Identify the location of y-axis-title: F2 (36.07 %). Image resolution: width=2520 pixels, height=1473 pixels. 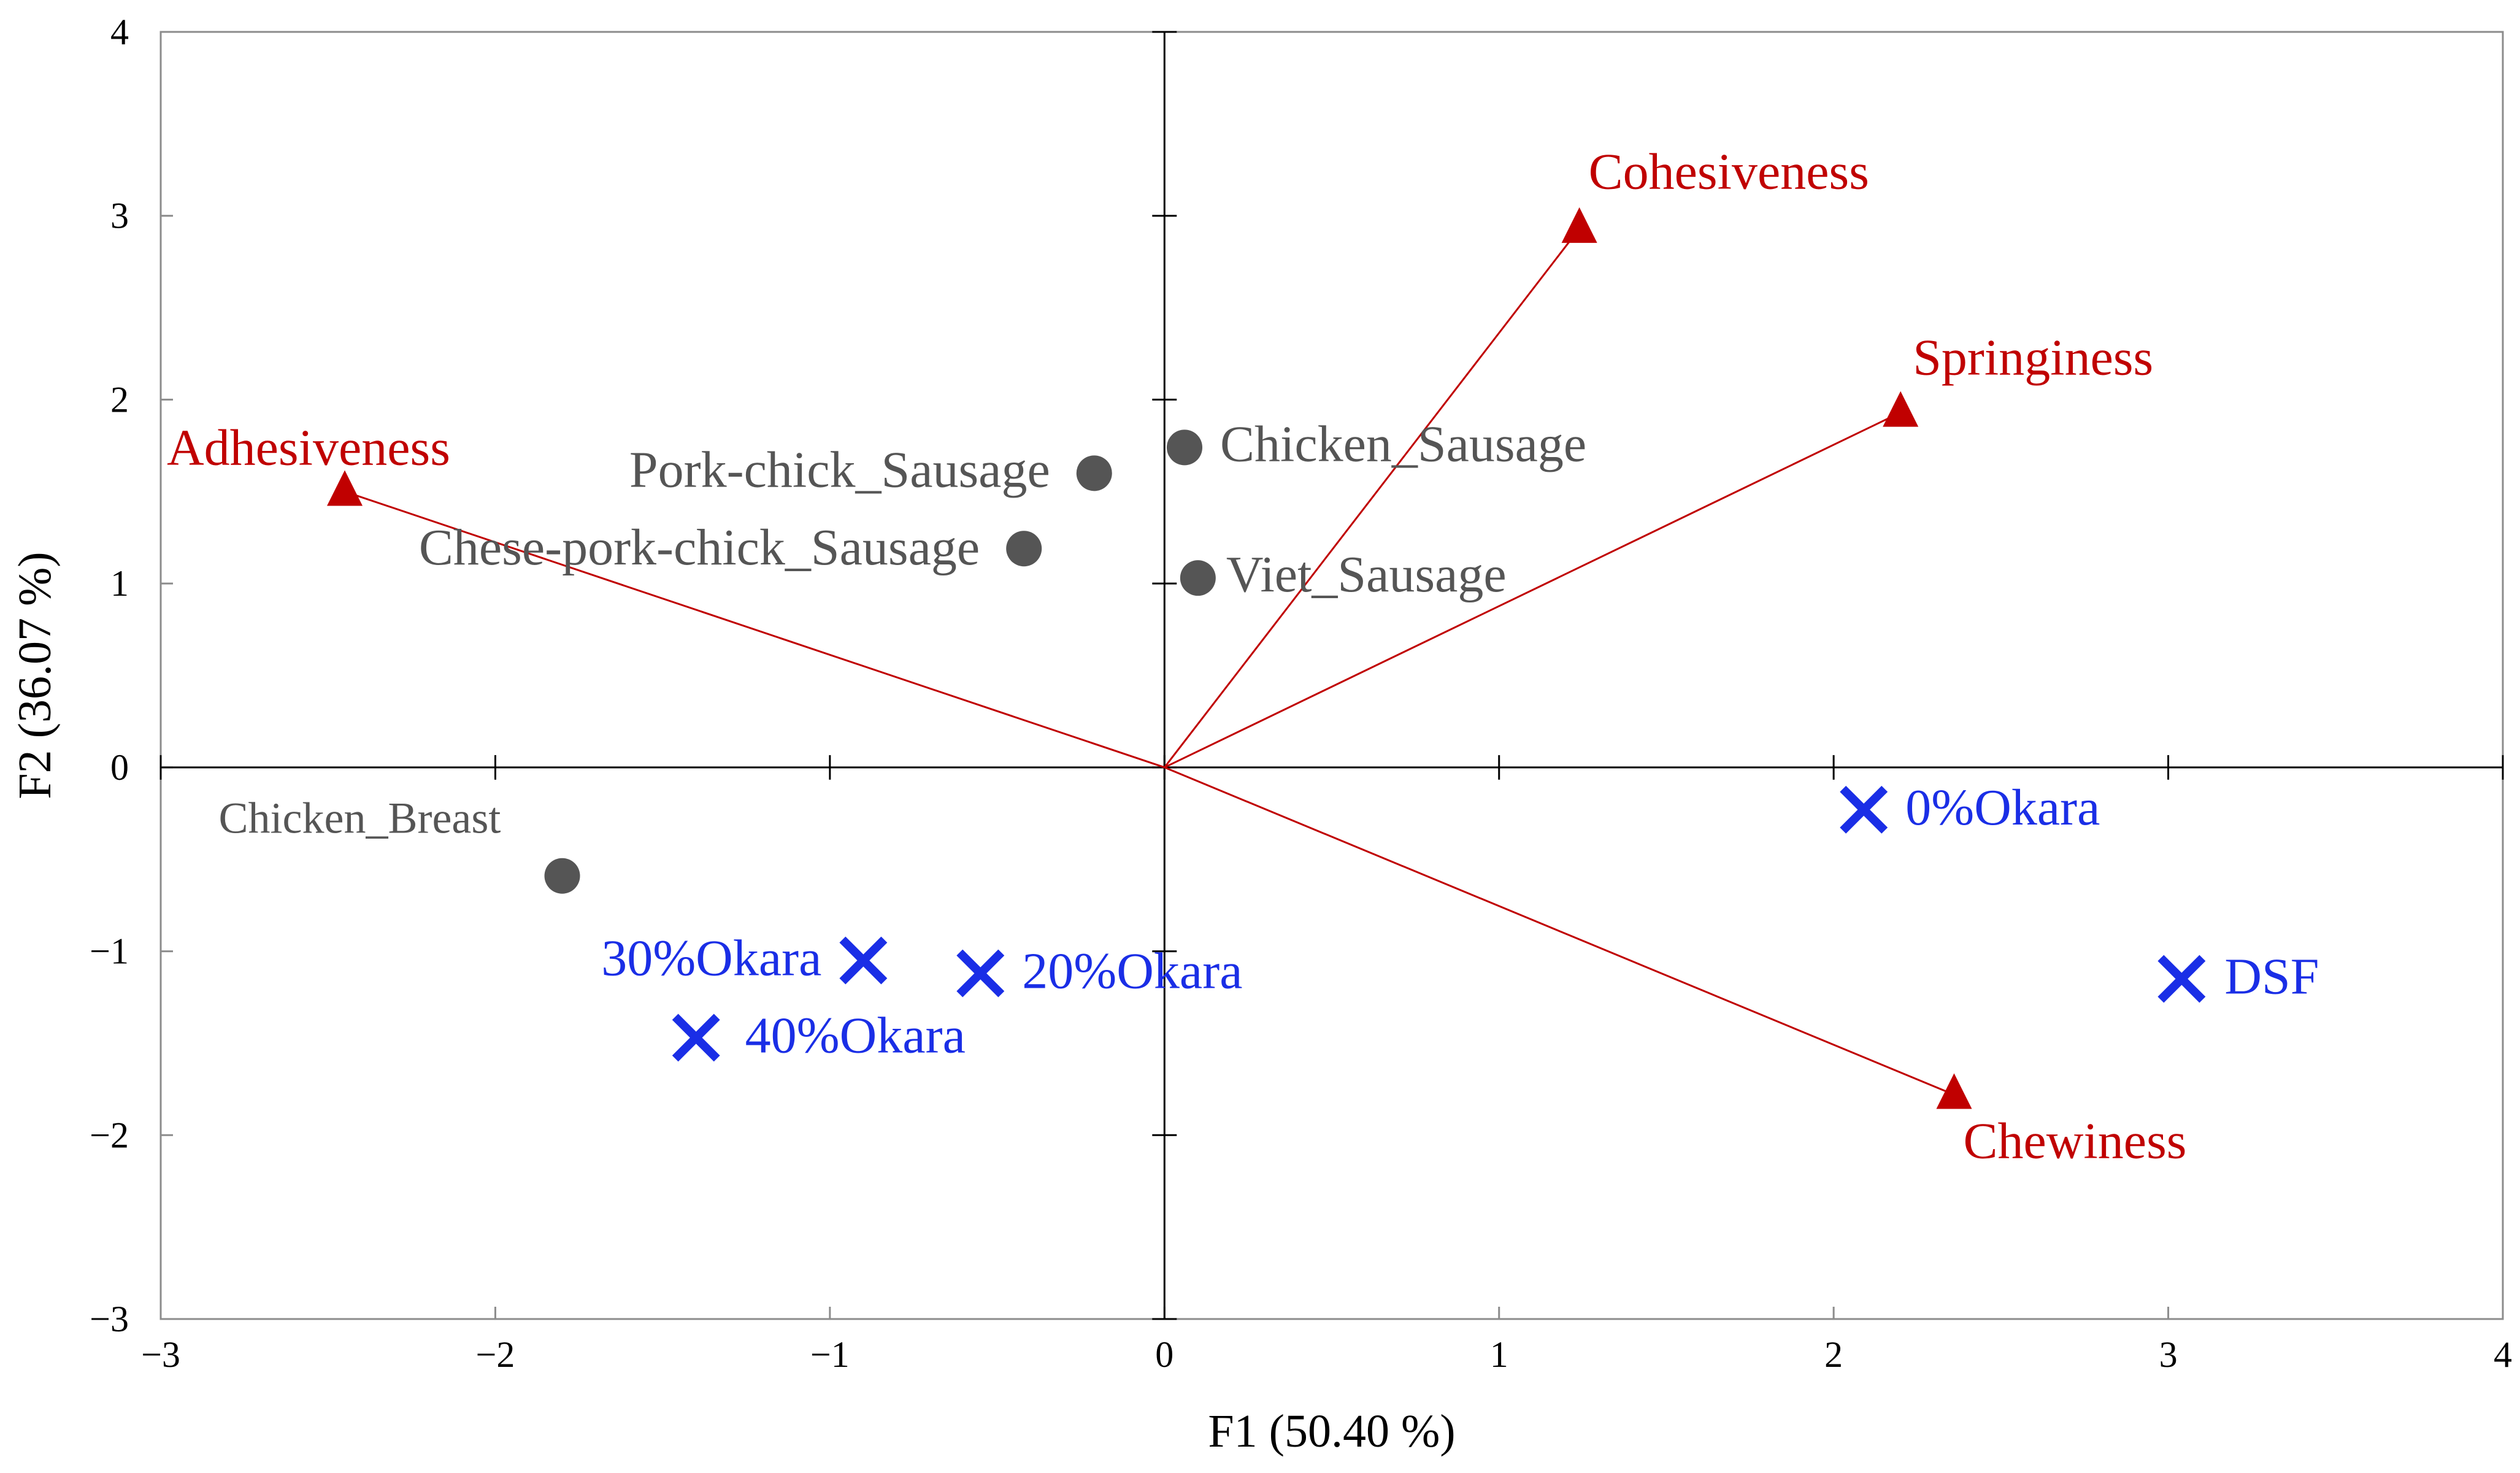
(35, 675).